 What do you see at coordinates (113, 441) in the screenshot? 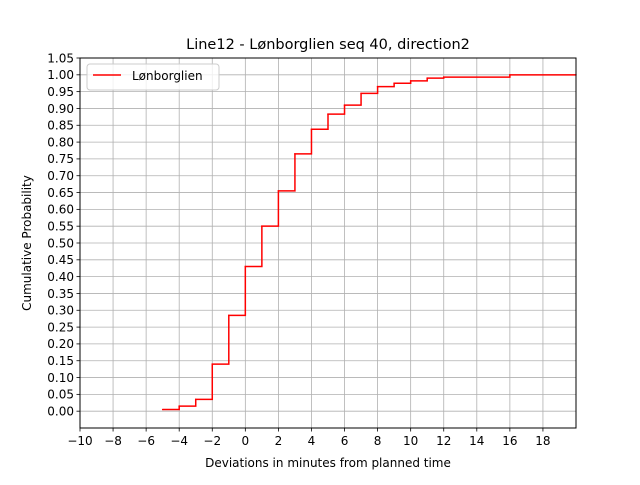
I see `x-tick-label: −8` at bounding box center [113, 441].